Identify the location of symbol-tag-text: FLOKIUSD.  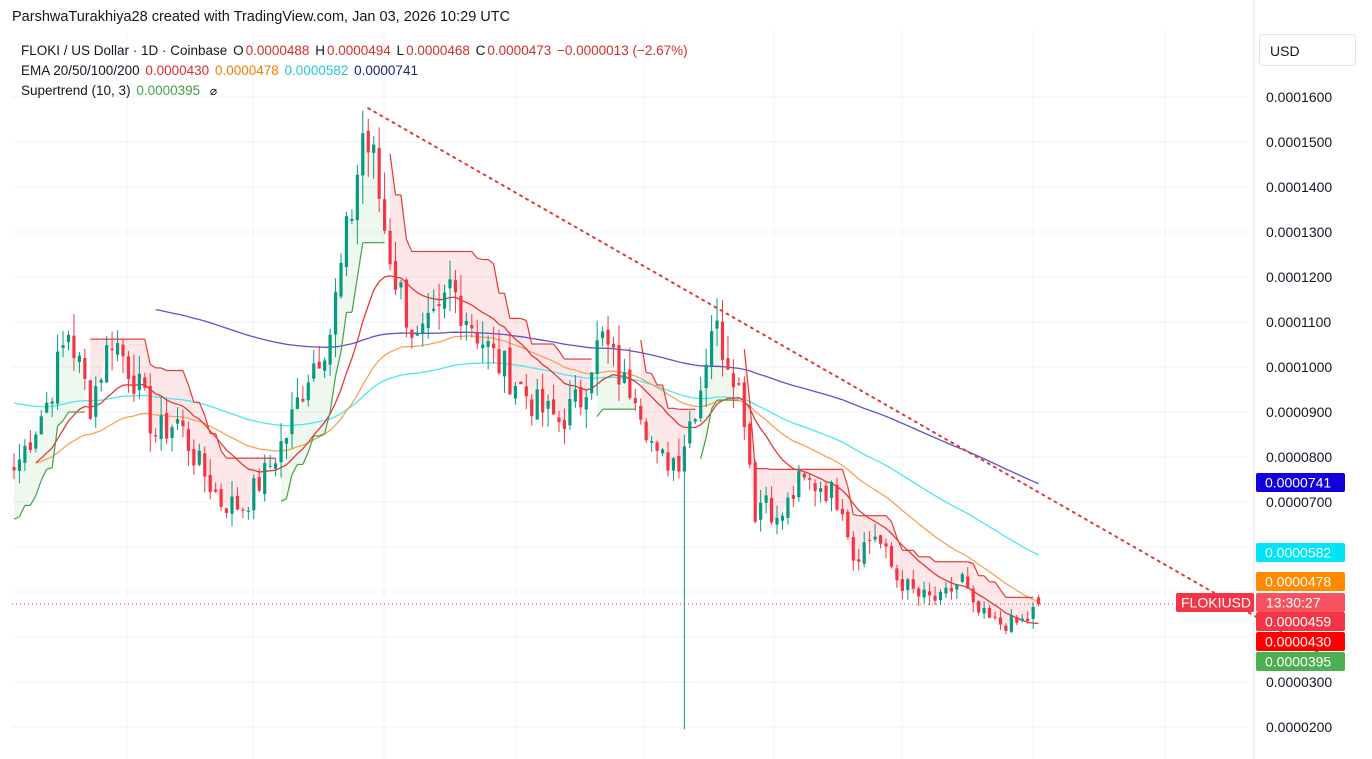
(1216, 603).